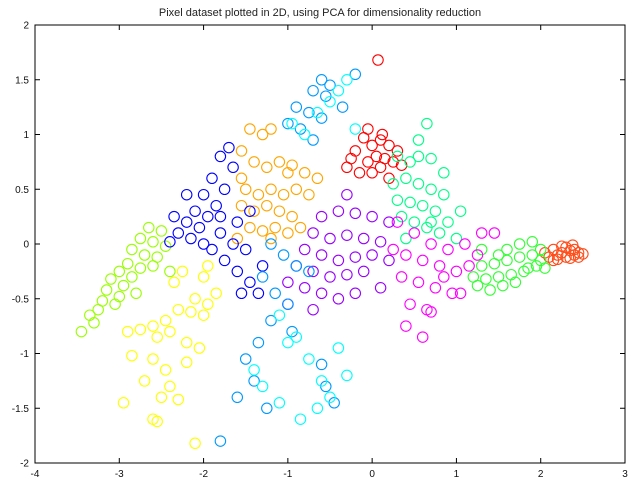 The width and height of the screenshot is (640, 480). Describe the element at coordinates (26, 245) in the screenshot. I see `y-tick-label: 0` at that location.